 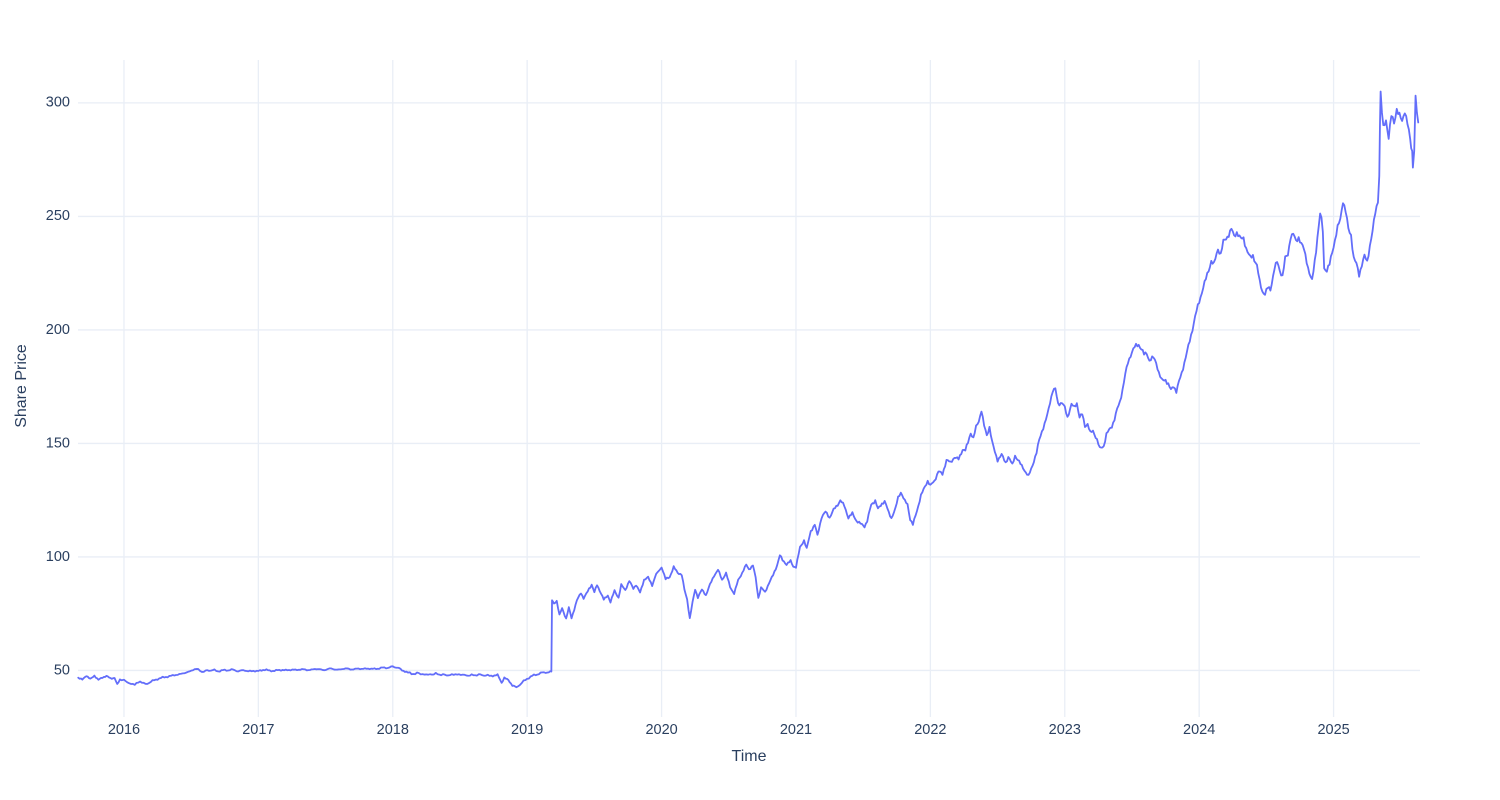 I want to click on x-tick-label: 2025, so click(x=1333, y=730).